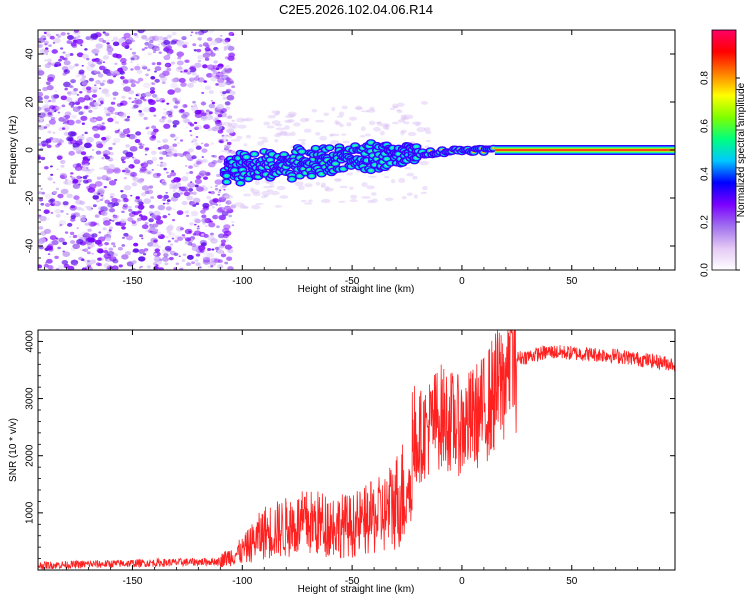 The height and width of the screenshot is (600, 750). Describe the element at coordinates (705, 222) in the screenshot. I see `colorbar-tick-label: 0.2` at that location.